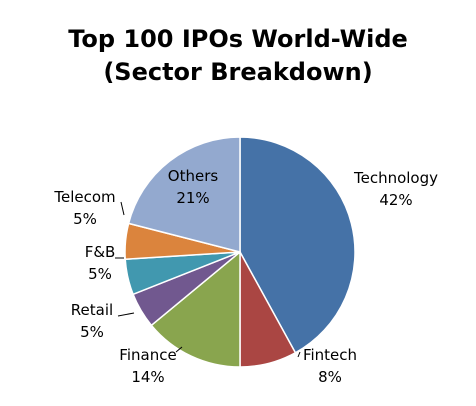 The height and width of the screenshot is (406, 476). What do you see at coordinates (85, 219) in the screenshot?
I see `slice-value-telecom: 5%` at bounding box center [85, 219].